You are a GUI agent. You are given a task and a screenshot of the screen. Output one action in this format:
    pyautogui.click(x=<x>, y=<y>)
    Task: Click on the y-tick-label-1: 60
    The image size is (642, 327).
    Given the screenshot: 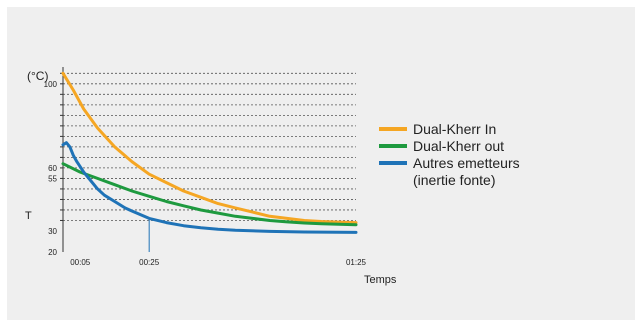 What is the action you would take?
    pyautogui.click(x=52, y=168)
    